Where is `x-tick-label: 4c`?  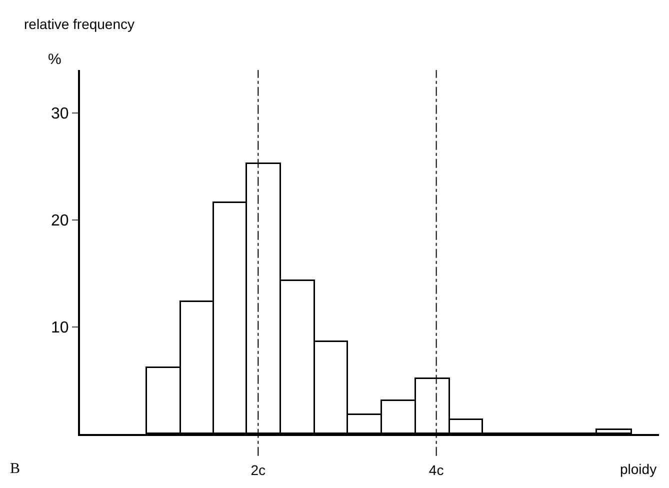 x-tick-label: 4c is located at coordinates (436, 470).